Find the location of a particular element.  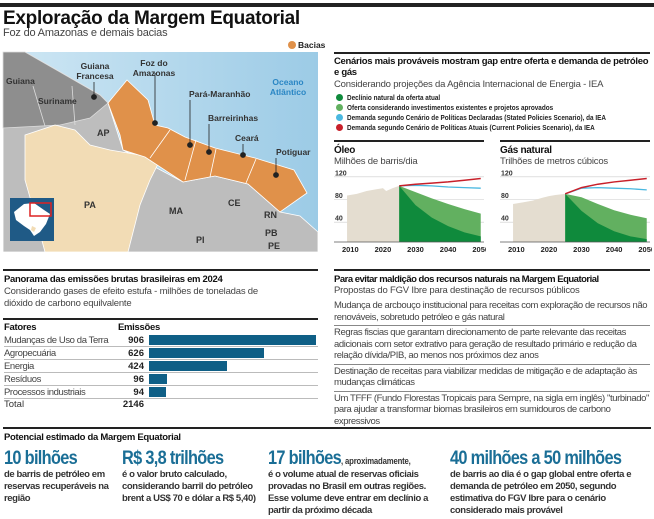

table-row: Mudanças de Uso da Terra 906 is located at coordinates (161, 340).